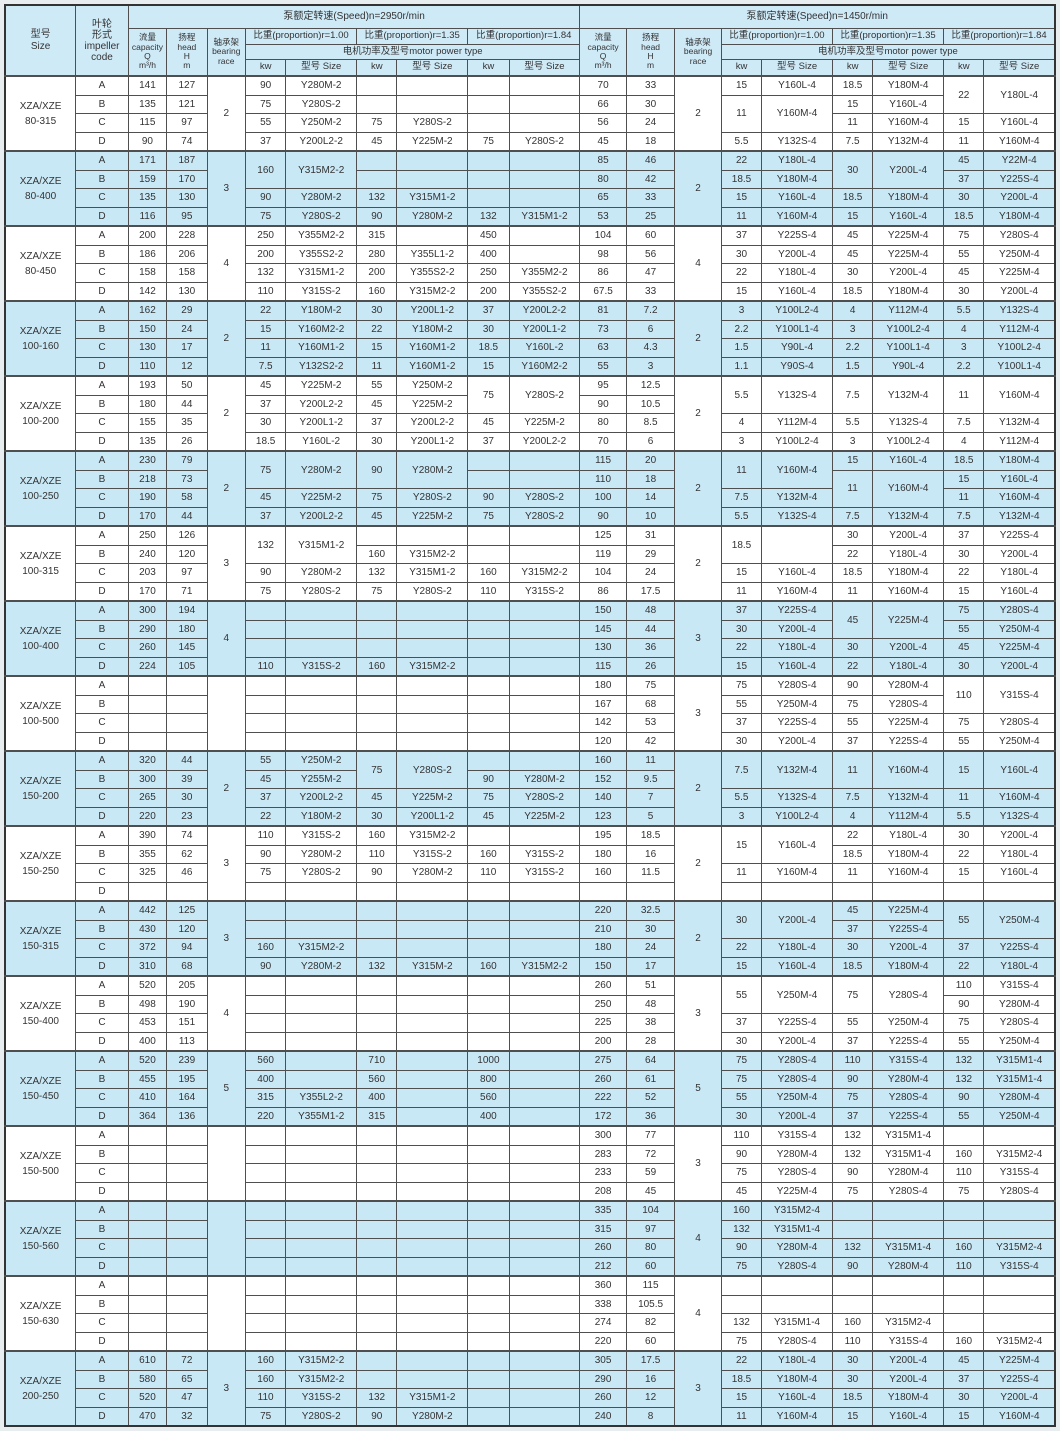 Image resolution: width=1060 pixels, height=1431 pixels. What do you see at coordinates (40, 788) in the screenshot?
I see `pump-size-cell: XZA/XZE 150-200` at bounding box center [40, 788].